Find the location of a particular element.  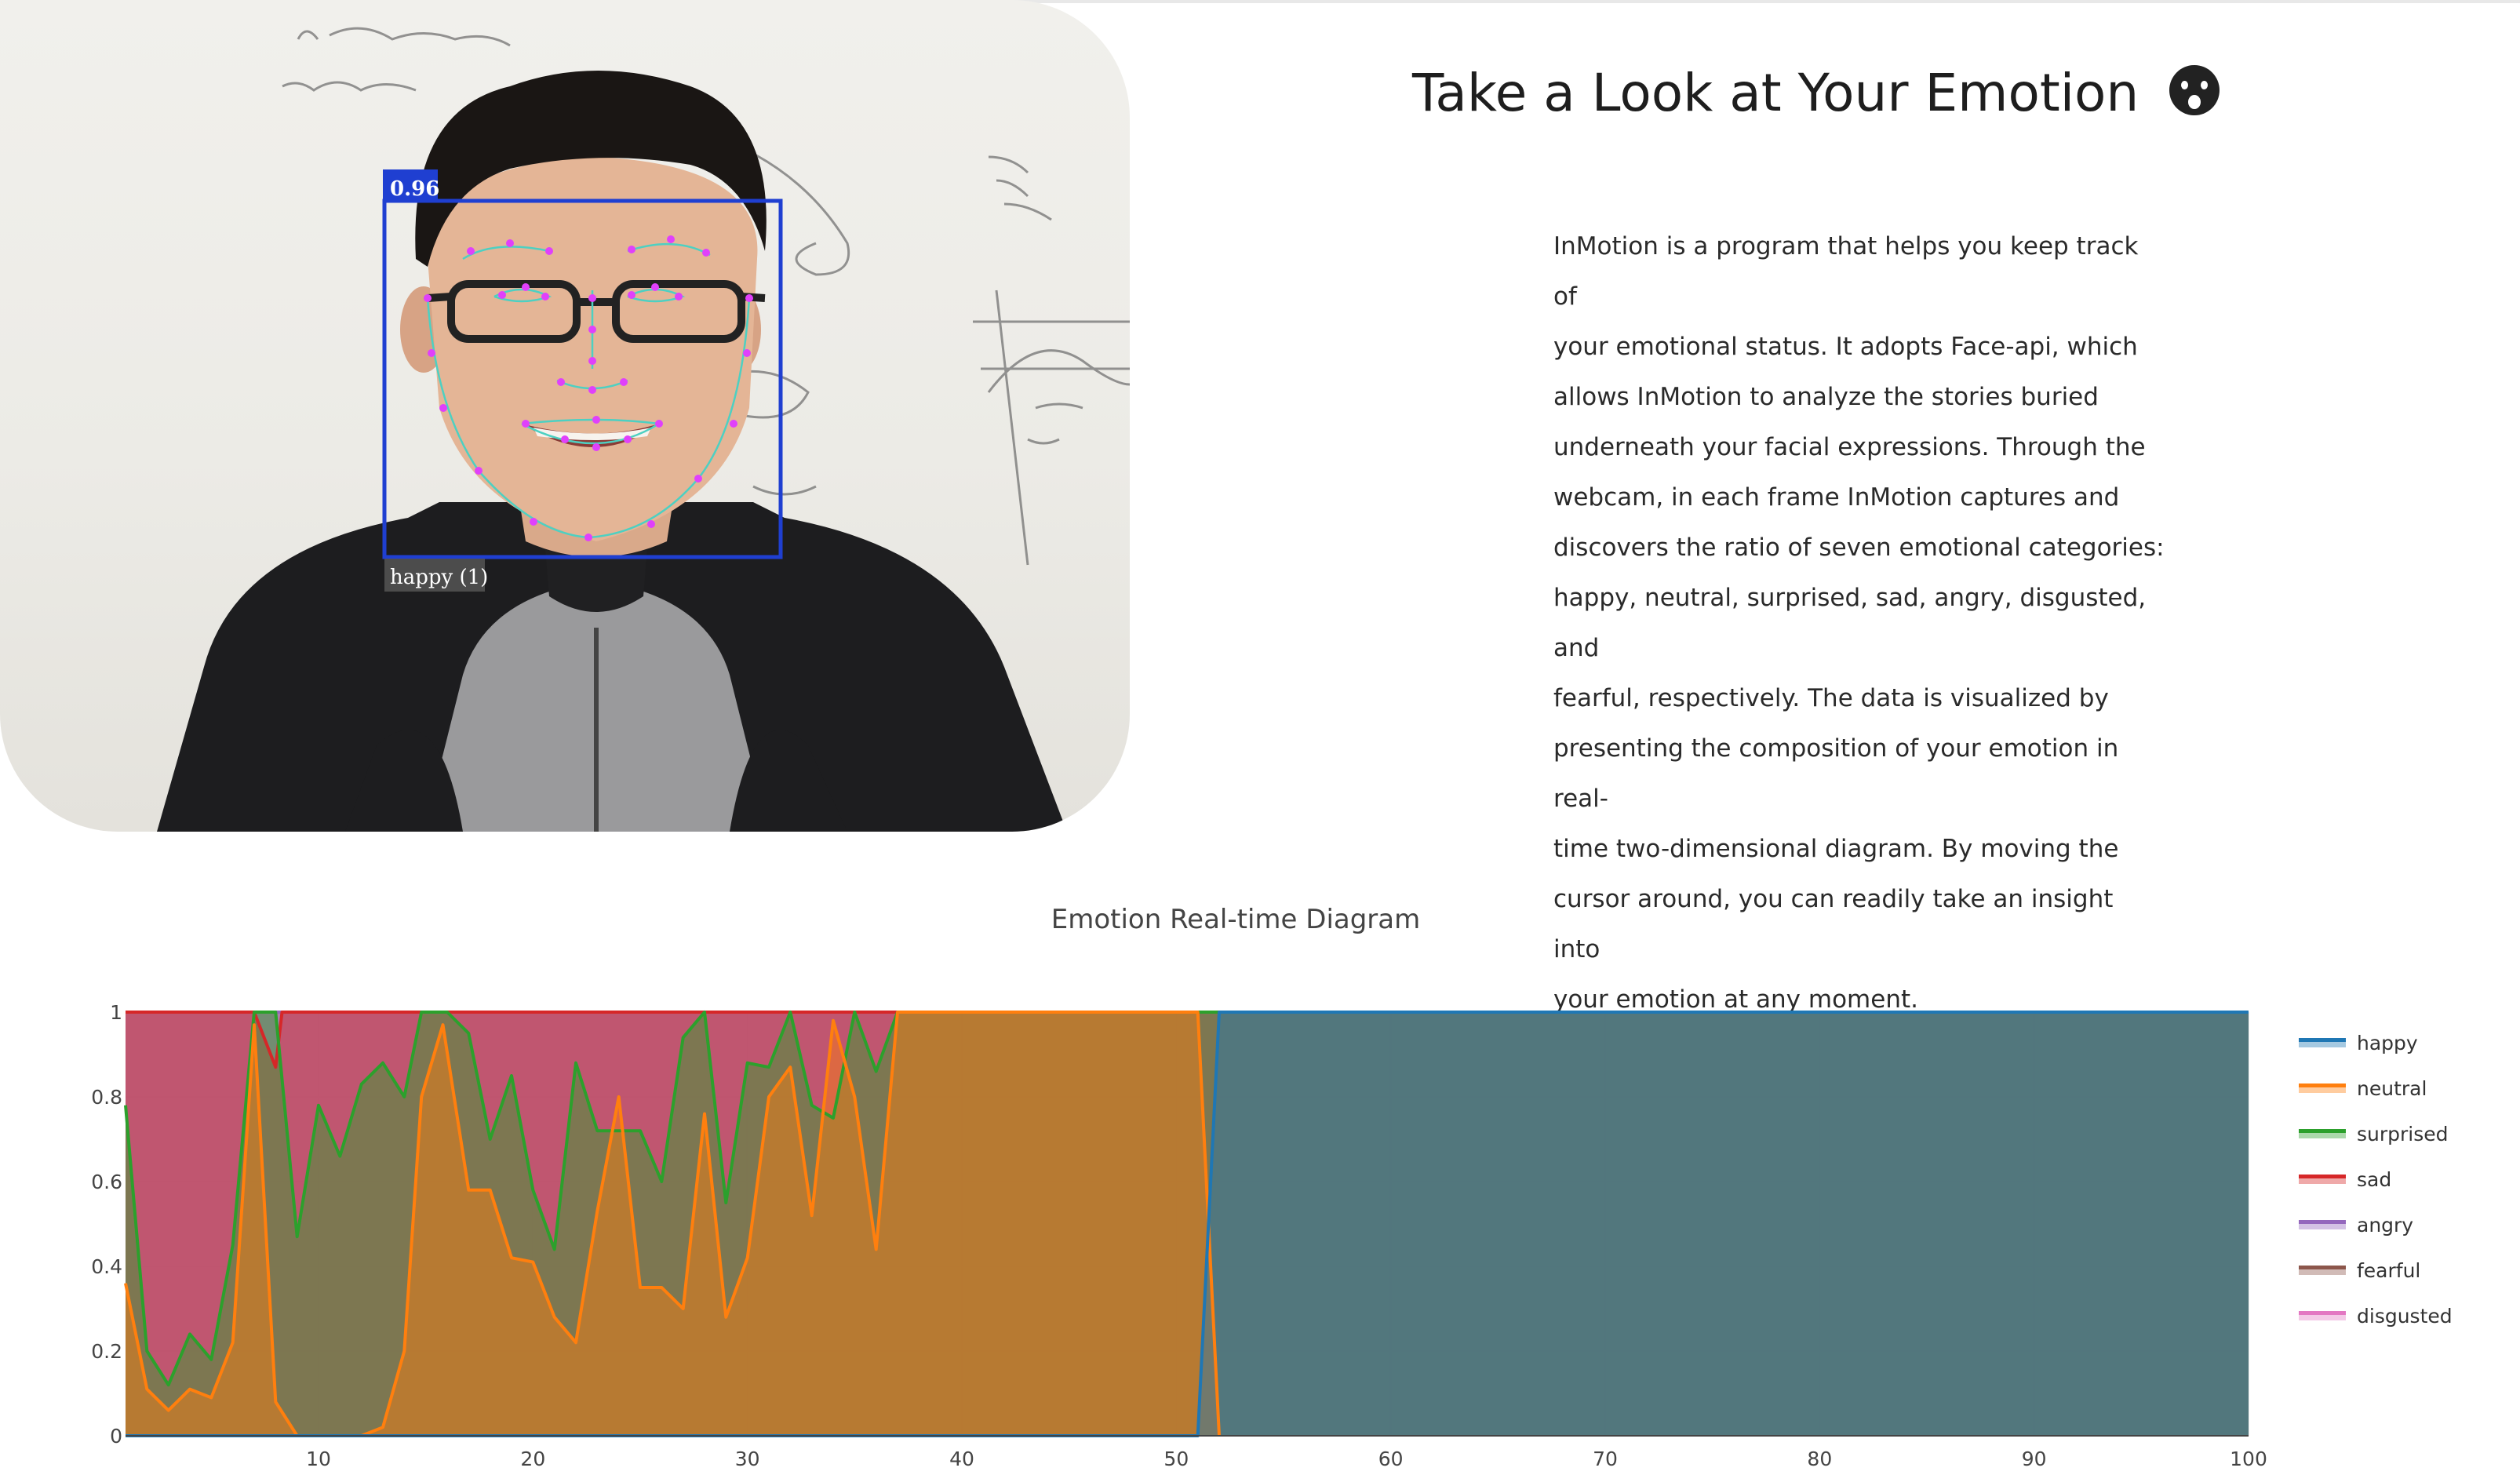

x-tick-label: 90 is located at coordinates (2034, 1457).